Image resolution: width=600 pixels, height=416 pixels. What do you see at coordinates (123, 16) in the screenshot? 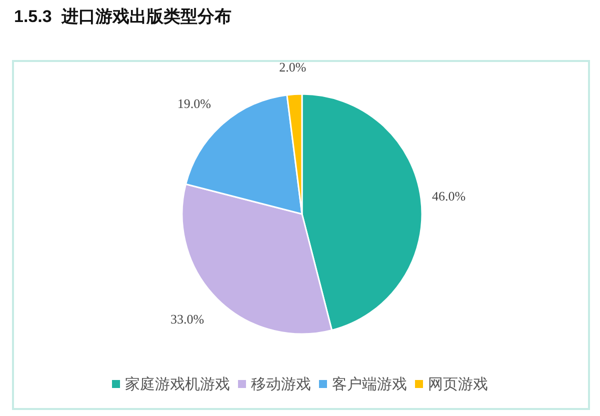
I see `title: 1.5.3 进口游戏出版类型分布` at bounding box center [123, 16].